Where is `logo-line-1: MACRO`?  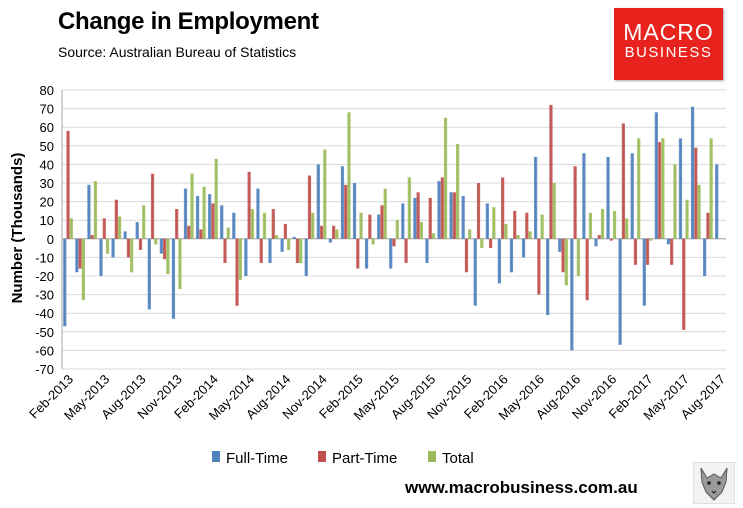
logo-line-1: MACRO is located at coordinates (668, 32).